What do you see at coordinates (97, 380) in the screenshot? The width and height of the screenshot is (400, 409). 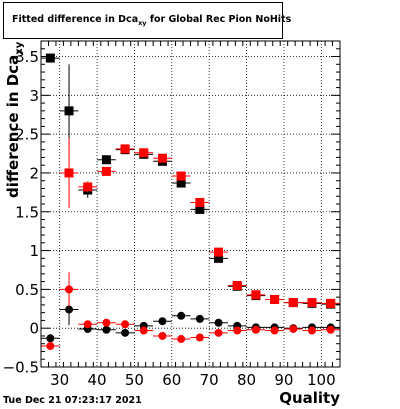 I see `x-tick-label: 40` at bounding box center [97, 380].